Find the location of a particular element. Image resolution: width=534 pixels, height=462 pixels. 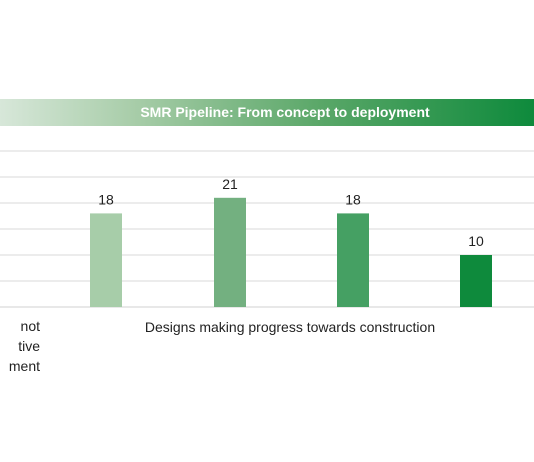

left-group-label-line: ment is located at coordinates (24, 366).